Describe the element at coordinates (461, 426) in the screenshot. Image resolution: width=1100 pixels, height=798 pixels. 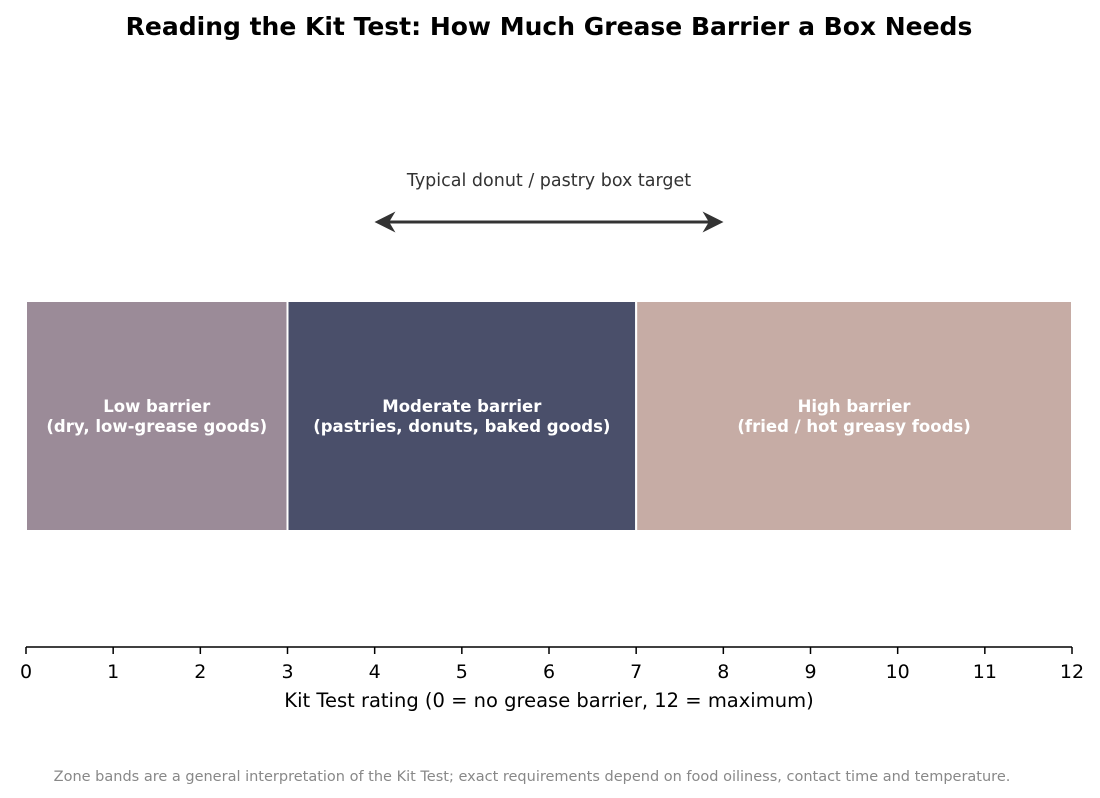
I see `zone-label-line2: (pastries, donuts, baked goods)` at that location.